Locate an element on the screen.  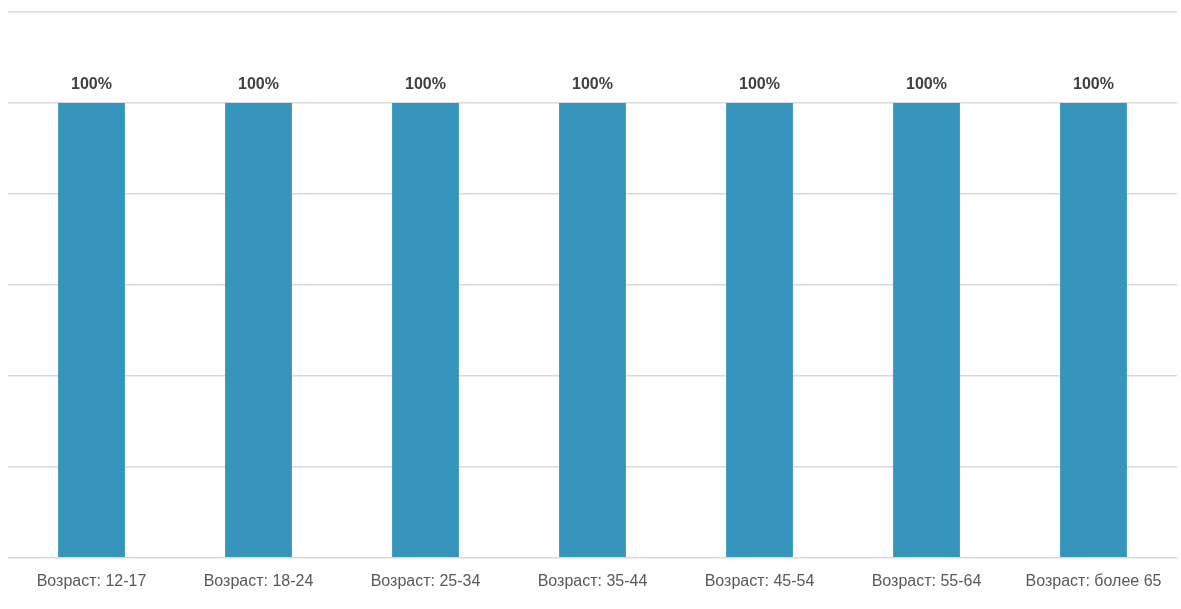
x-tick-label: Возраст: более 65 is located at coordinates (1093, 580).